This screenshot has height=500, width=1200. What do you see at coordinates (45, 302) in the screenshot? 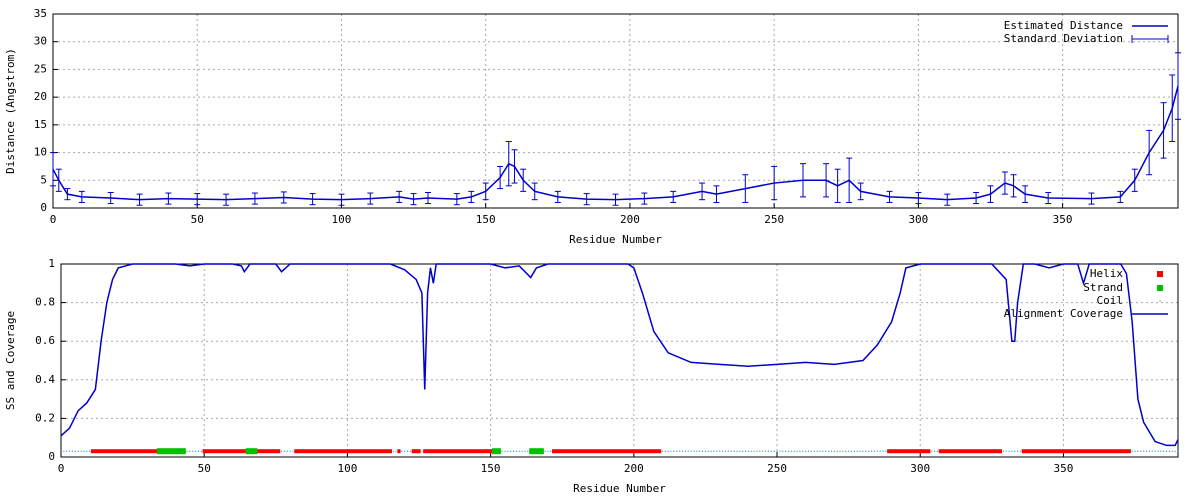
I see `y-tick-label: 0.8` at bounding box center [45, 302].